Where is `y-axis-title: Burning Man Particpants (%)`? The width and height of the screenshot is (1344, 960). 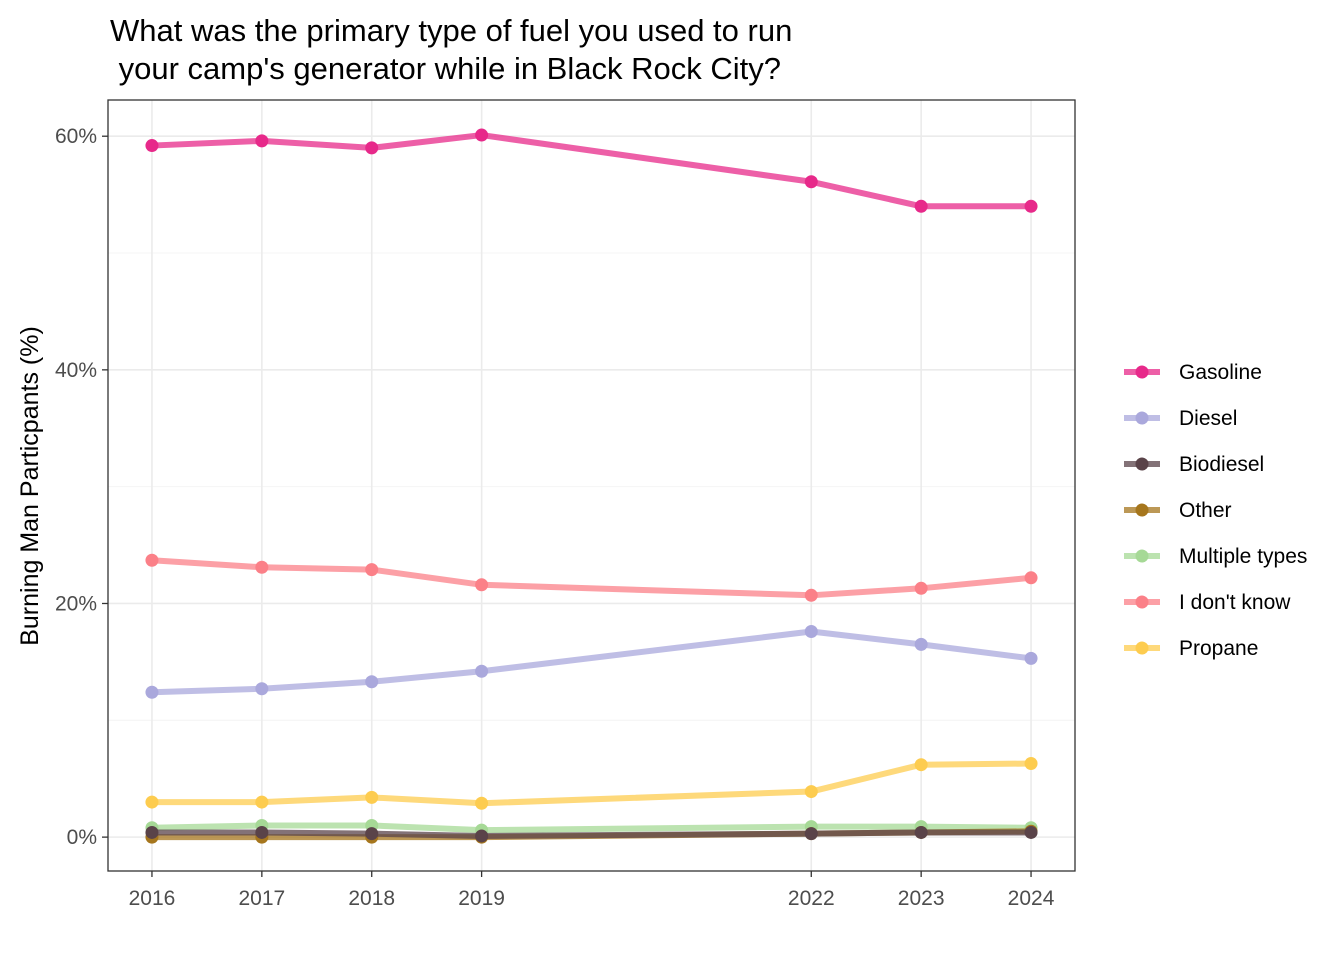 y-axis-title: Burning Man Particpants (%) is located at coordinates (30, 486).